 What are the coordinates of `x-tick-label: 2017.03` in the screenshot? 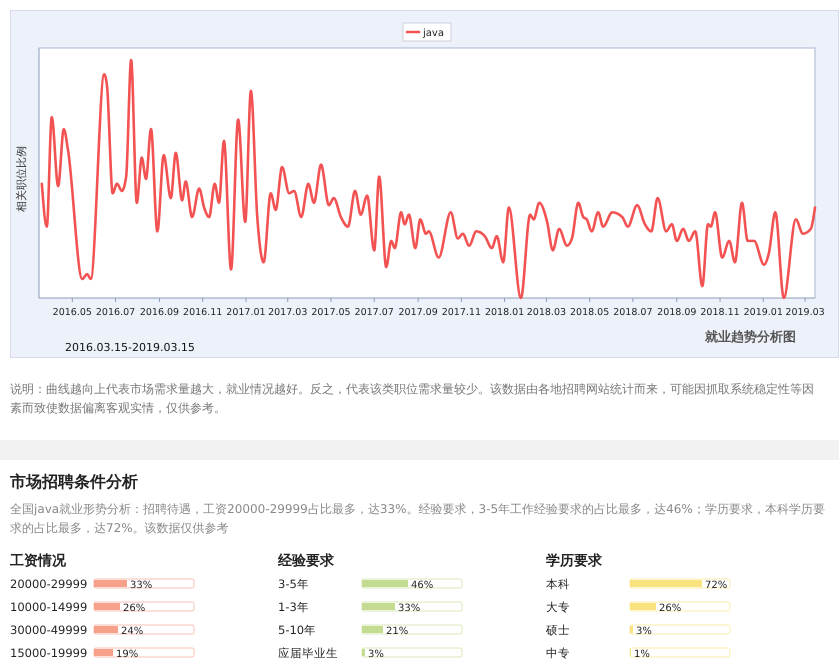 It's located at (288, 312).